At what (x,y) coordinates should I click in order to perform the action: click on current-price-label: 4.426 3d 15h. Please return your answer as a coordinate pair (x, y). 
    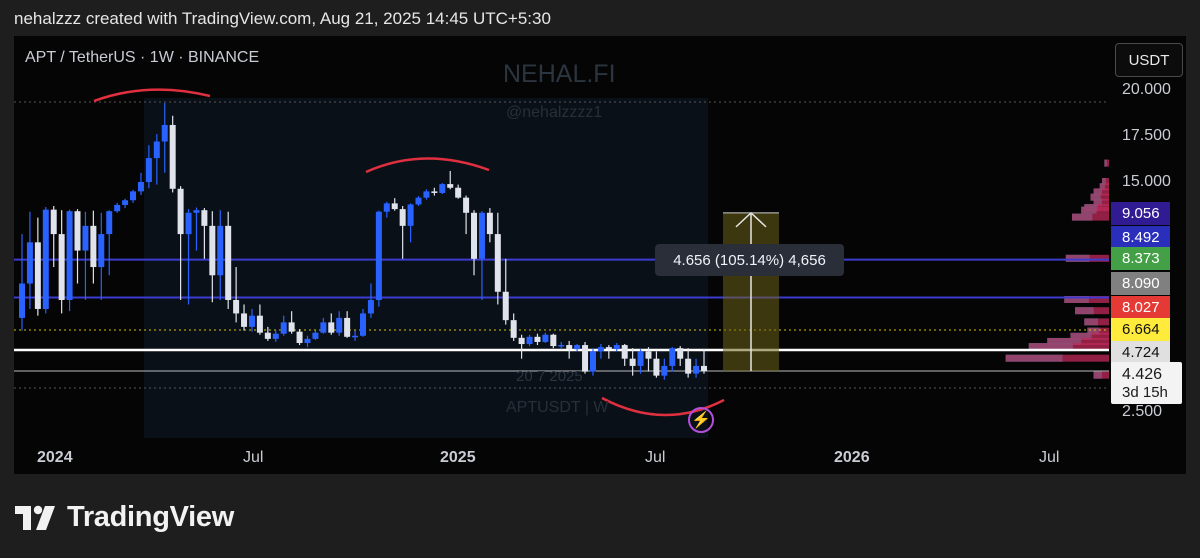
    Looking at the image, I should click on (1146, 383).